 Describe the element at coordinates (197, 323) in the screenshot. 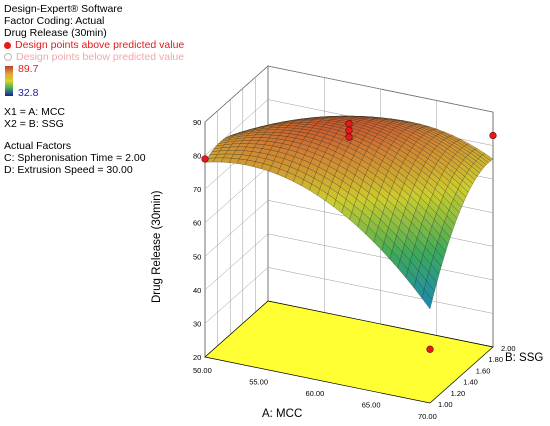

I see `z-tick-label: 30` at that location.